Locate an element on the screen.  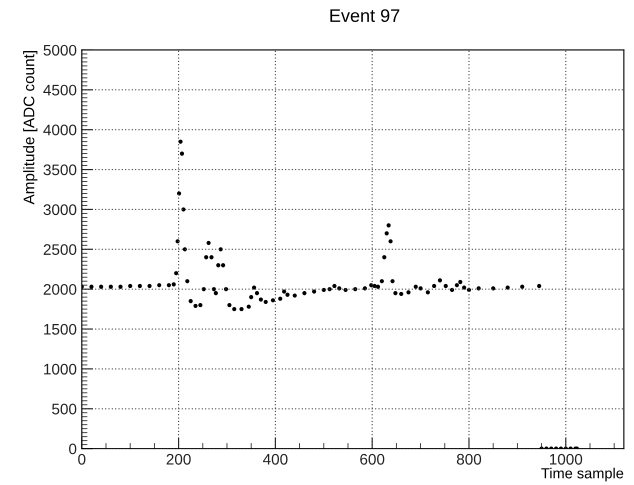
x-tick-label: 200 is located at coordinates (178, 459).